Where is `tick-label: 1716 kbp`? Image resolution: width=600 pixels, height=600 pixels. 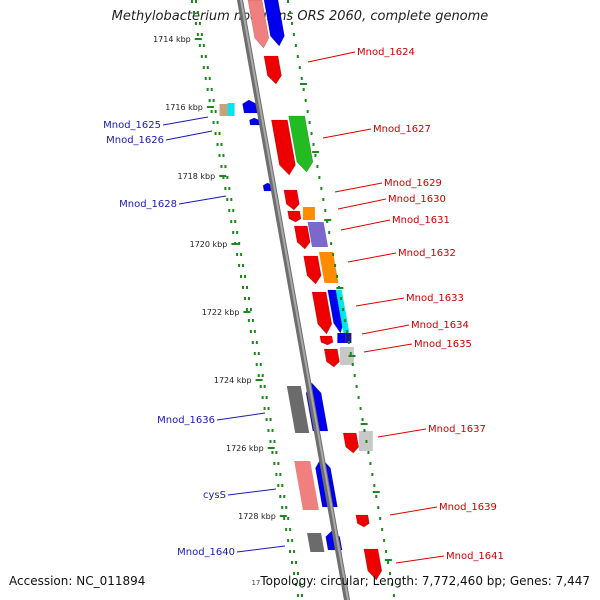
tick-label: 1716 kbp is located at coordinates (184, 107).